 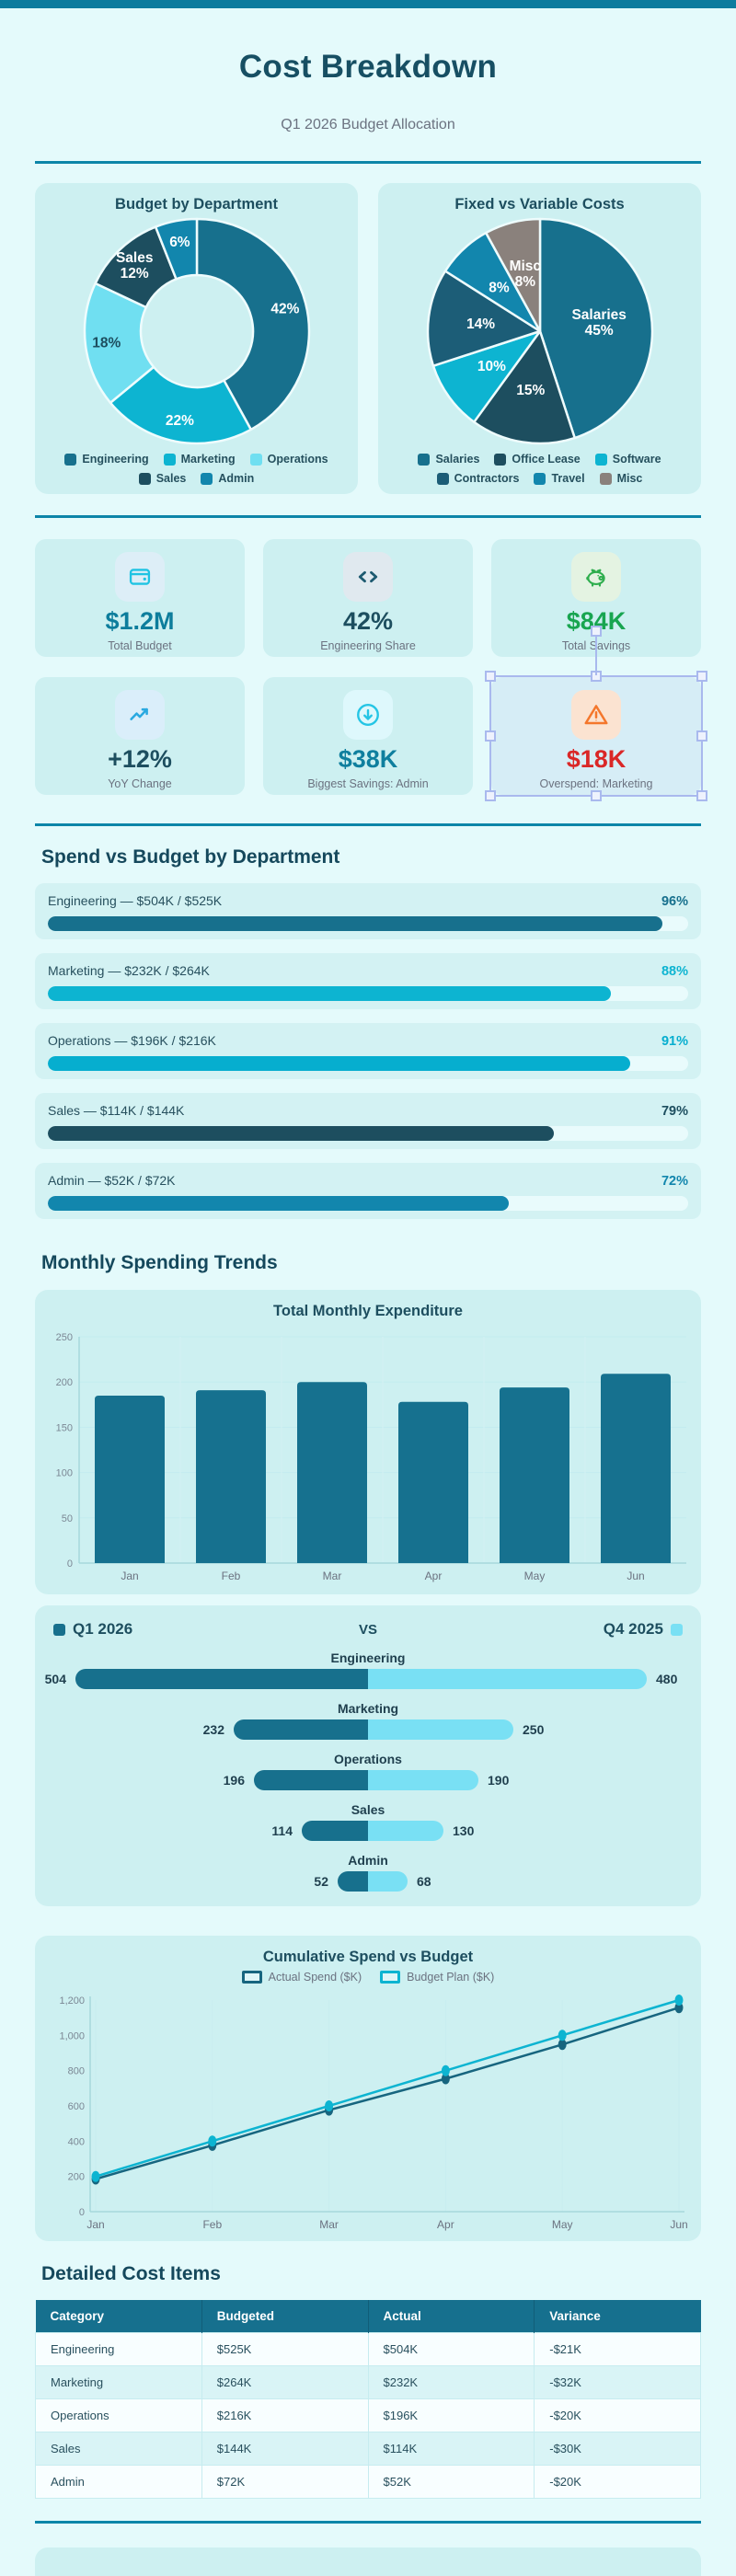 I want to click on stat-card-engineering-share: 42% Engineering Share, so click(x=368, y=598).